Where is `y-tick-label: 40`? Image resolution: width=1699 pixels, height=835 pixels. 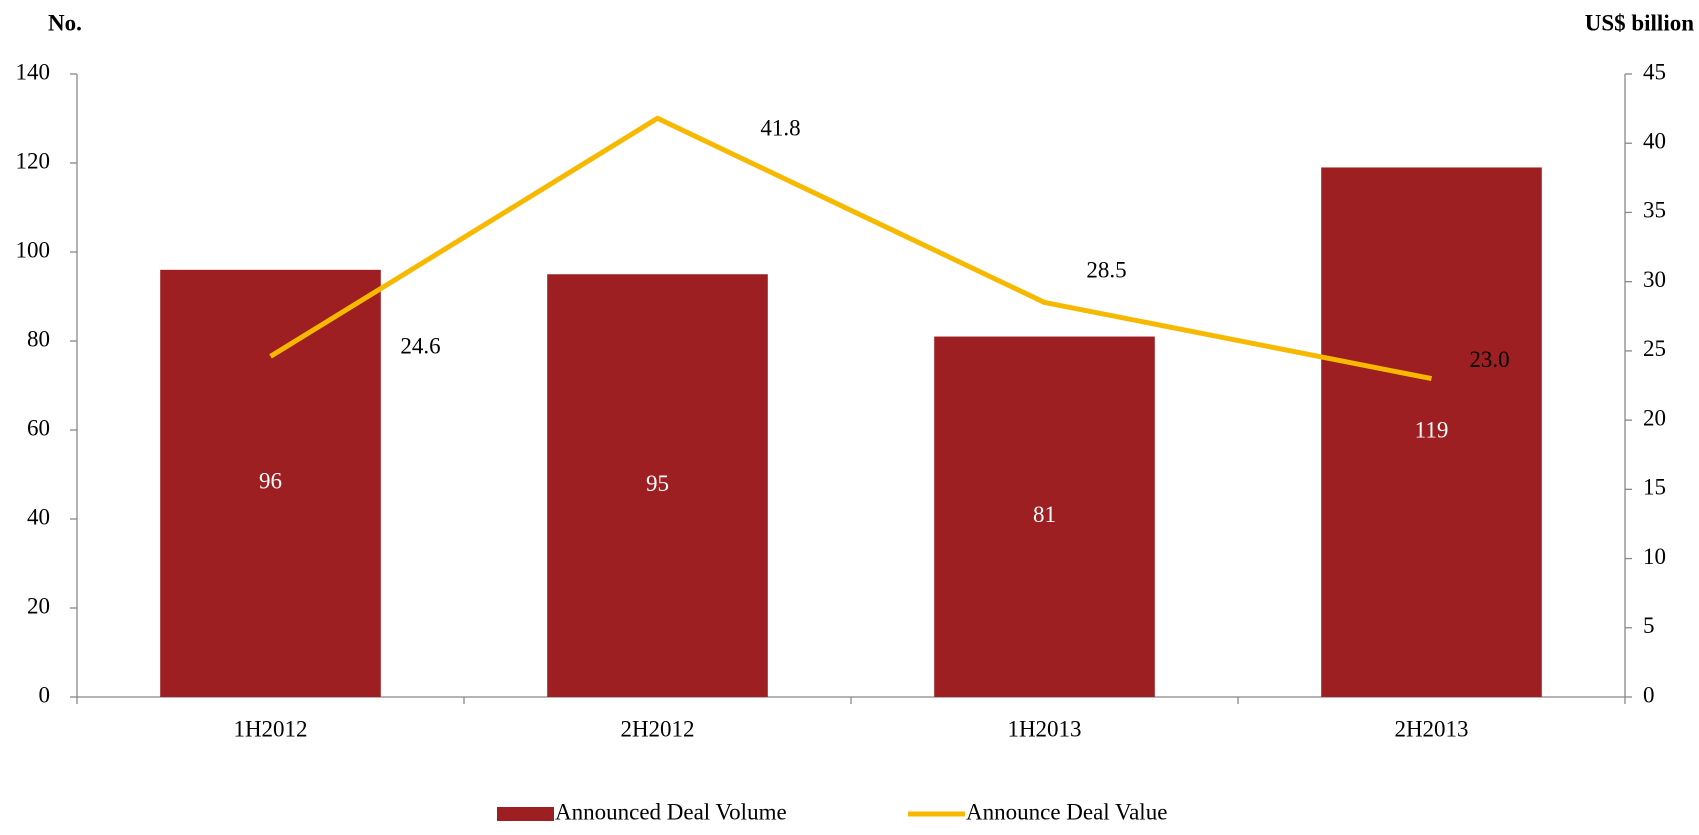 y-tick-label: 40 is located at coordinates (38, 516).